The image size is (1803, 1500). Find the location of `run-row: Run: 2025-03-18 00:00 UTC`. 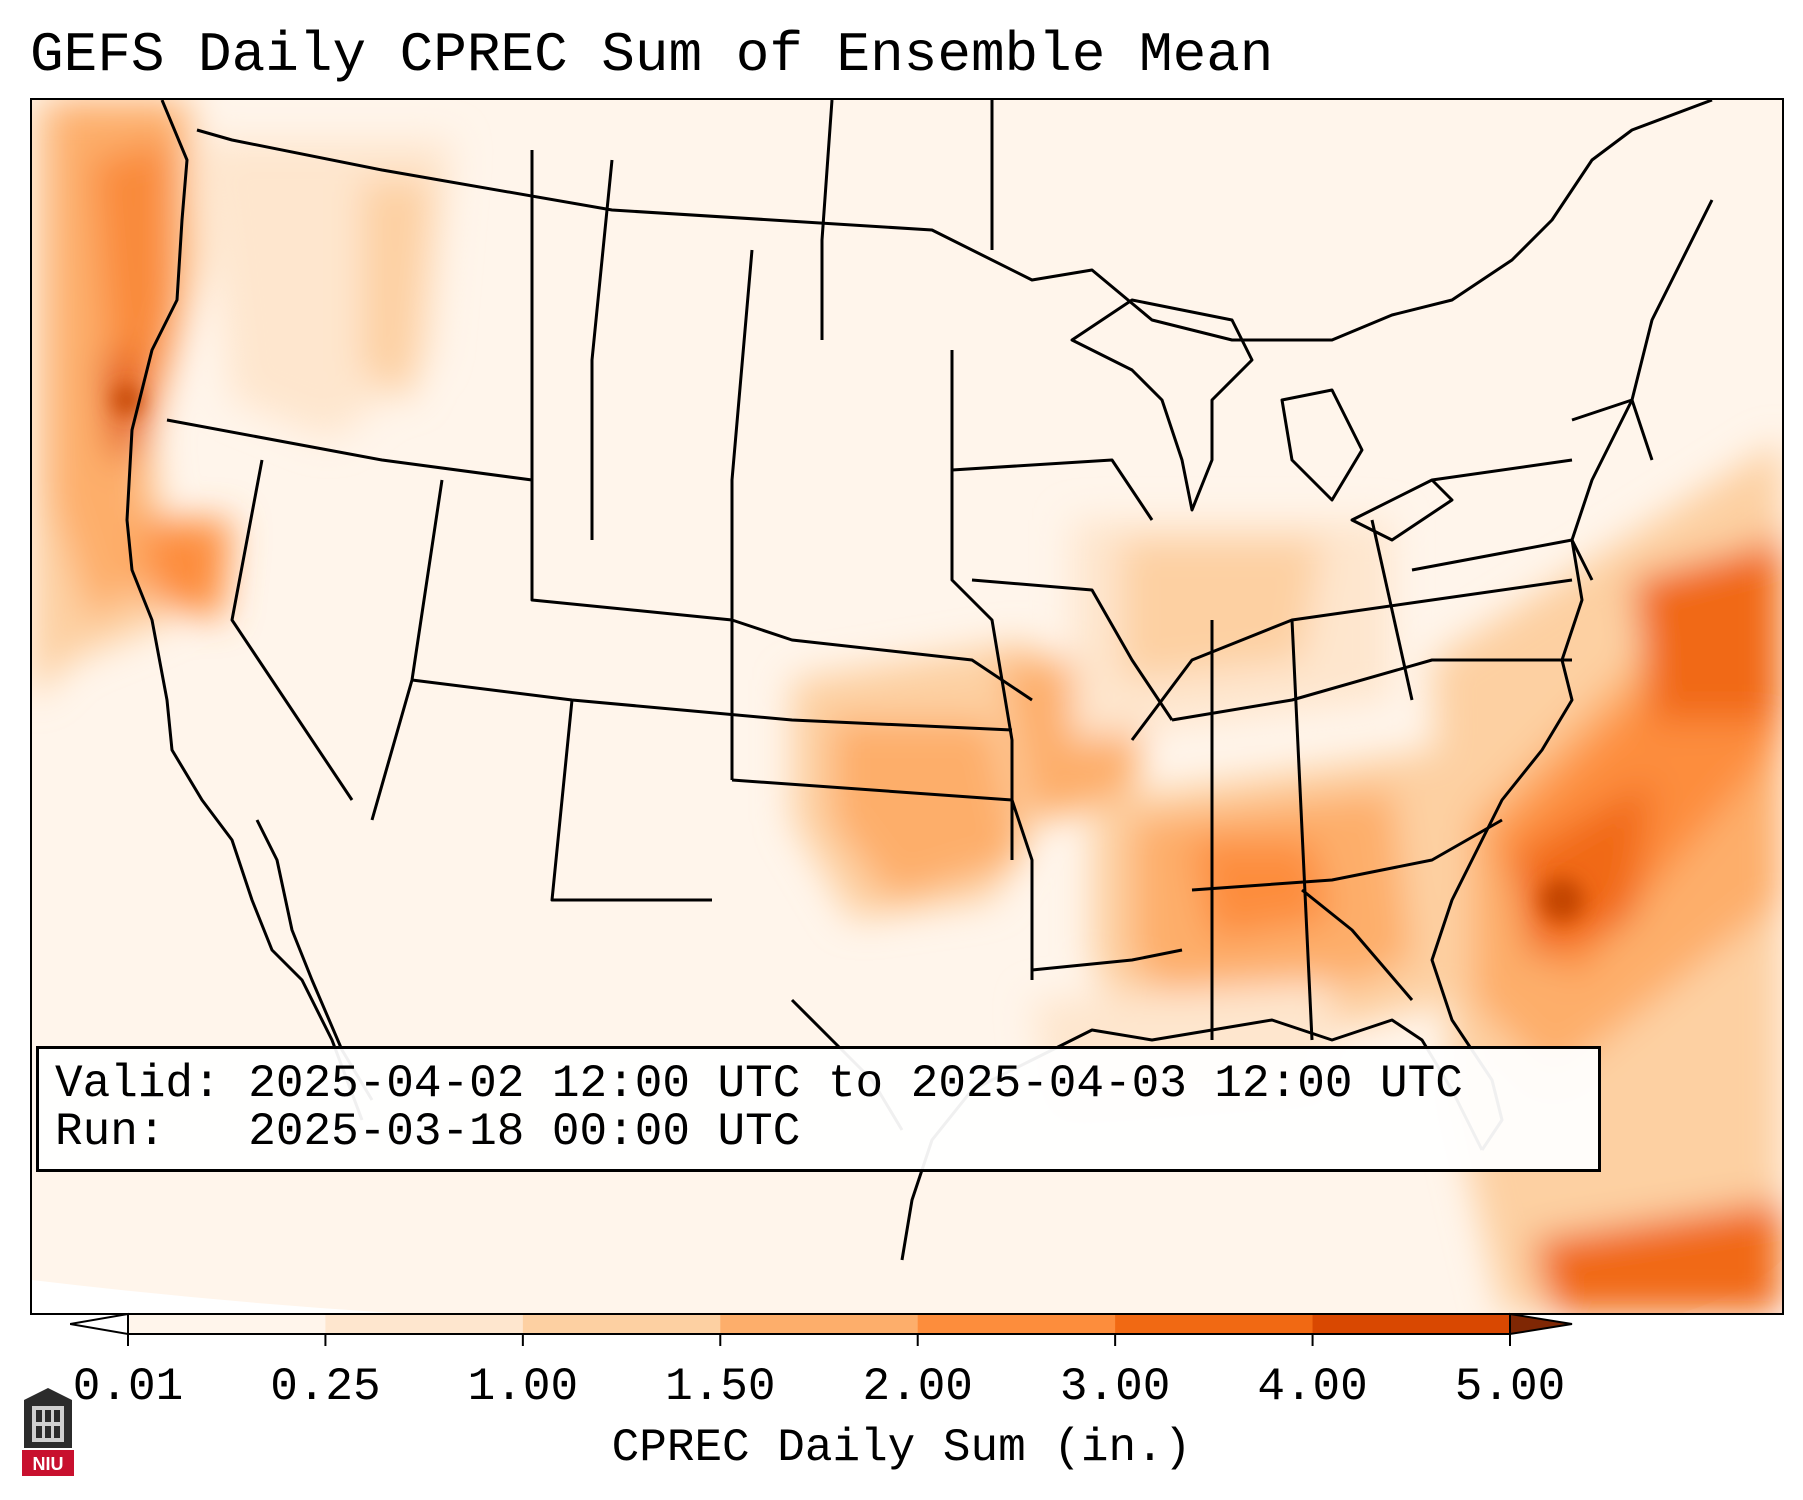

run-row: Run: 2025-03-18 00:00 UTC is located at coordinates (427, 1132).